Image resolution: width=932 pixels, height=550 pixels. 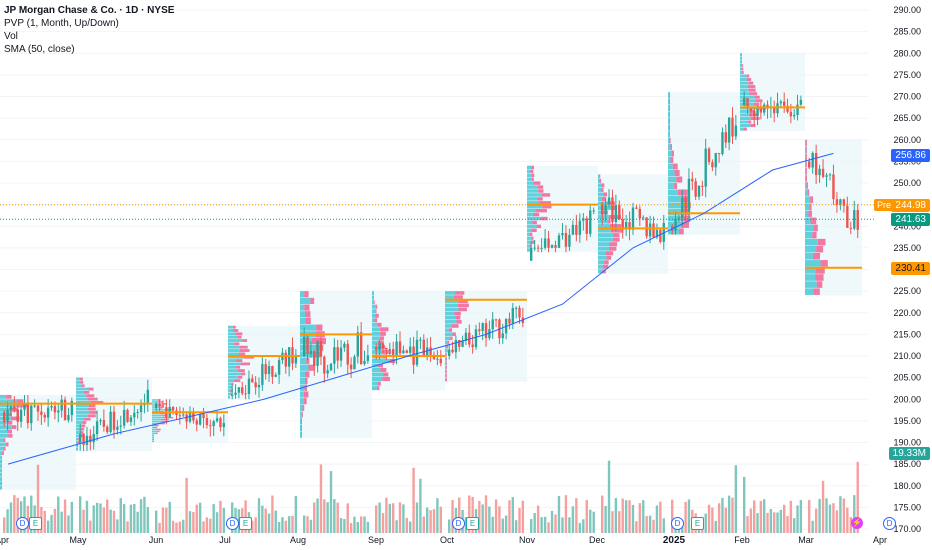 I want to click on pvp-indicator-label: PVP (1, Month, Up/Down), so click(x=61, y=23).